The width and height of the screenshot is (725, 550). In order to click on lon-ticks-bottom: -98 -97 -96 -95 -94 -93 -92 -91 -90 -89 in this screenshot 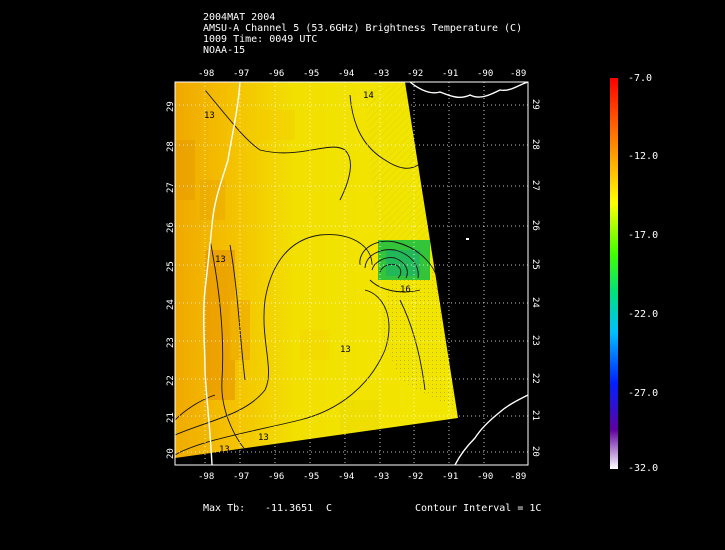, I will do `click(362, 477)`.